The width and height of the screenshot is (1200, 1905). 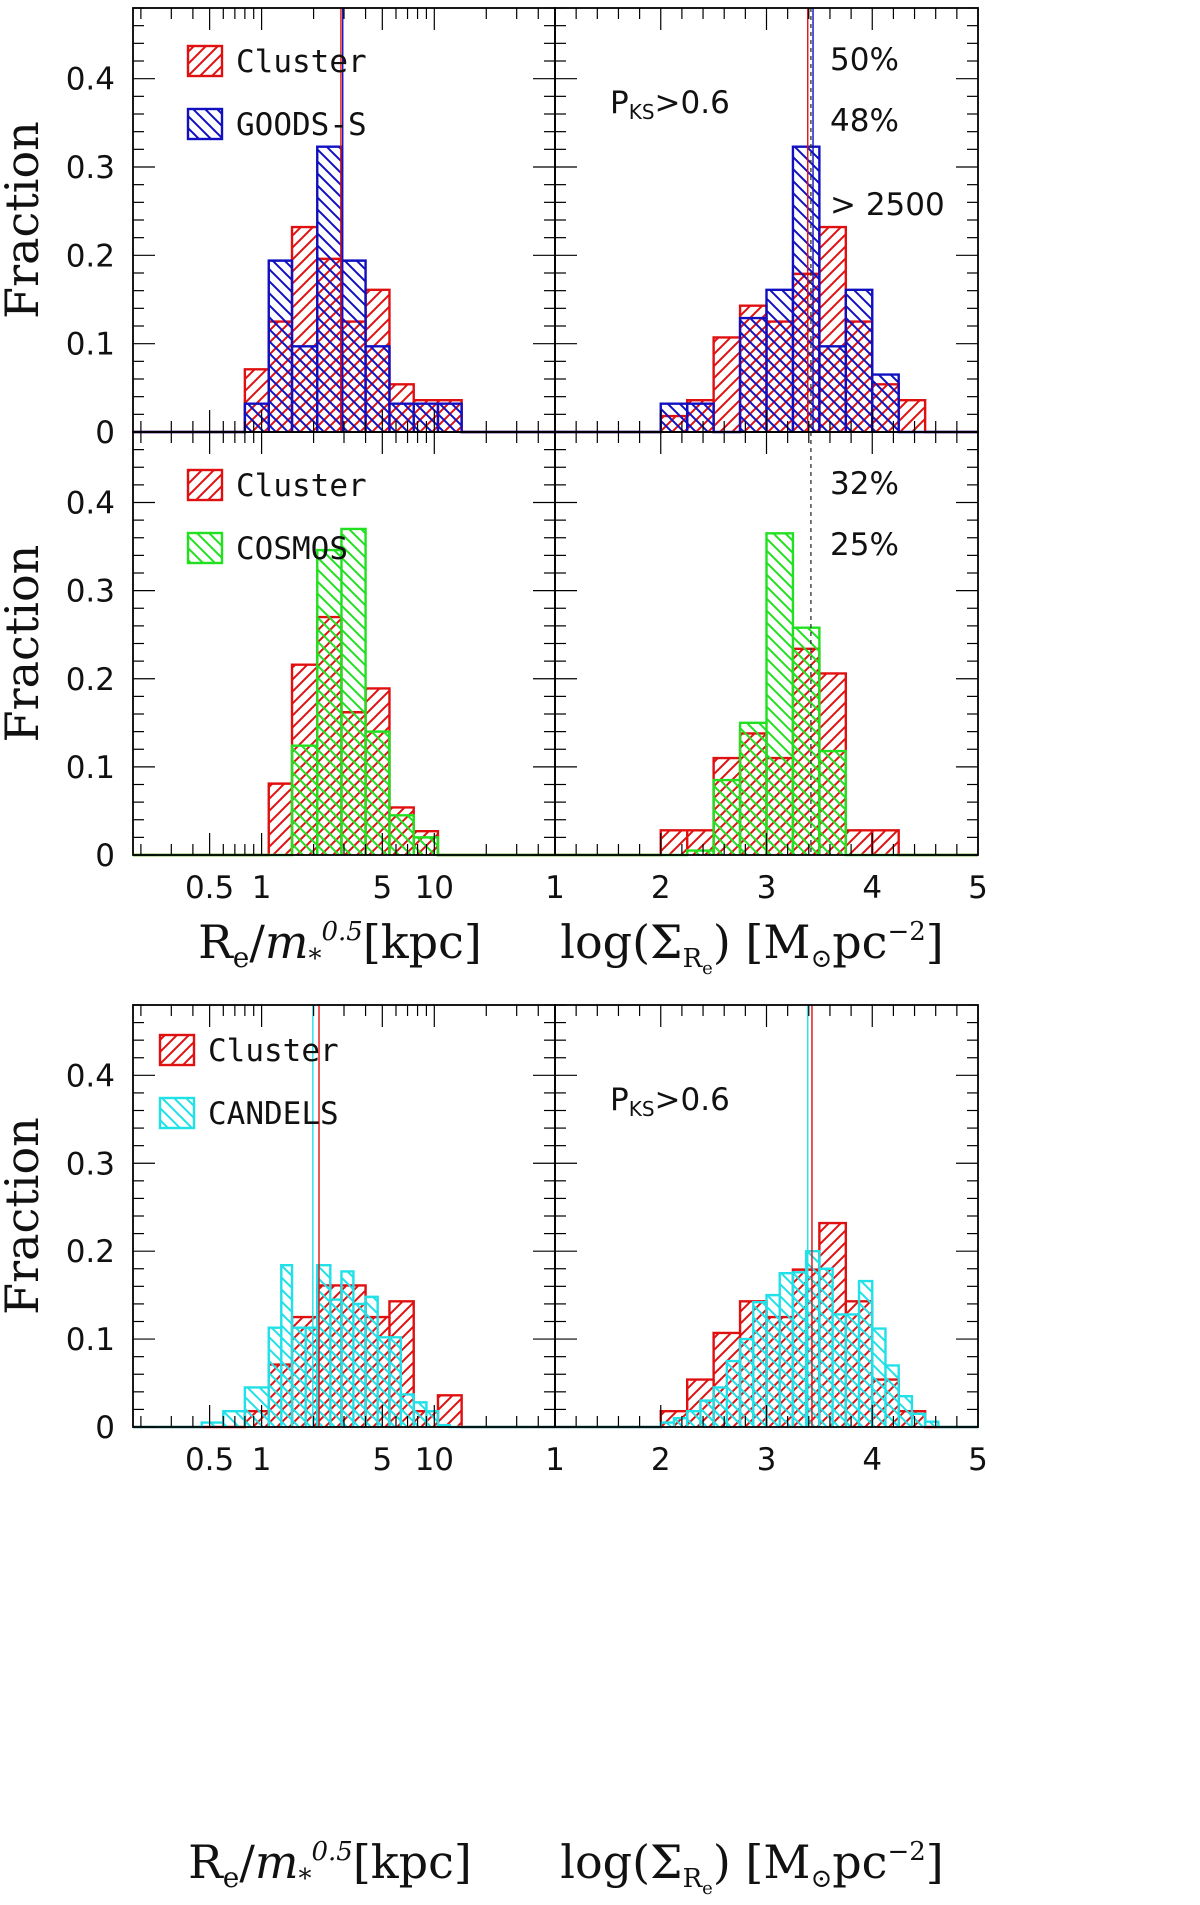 I want to click on annotation: 25%, so click(x=864, y=545).